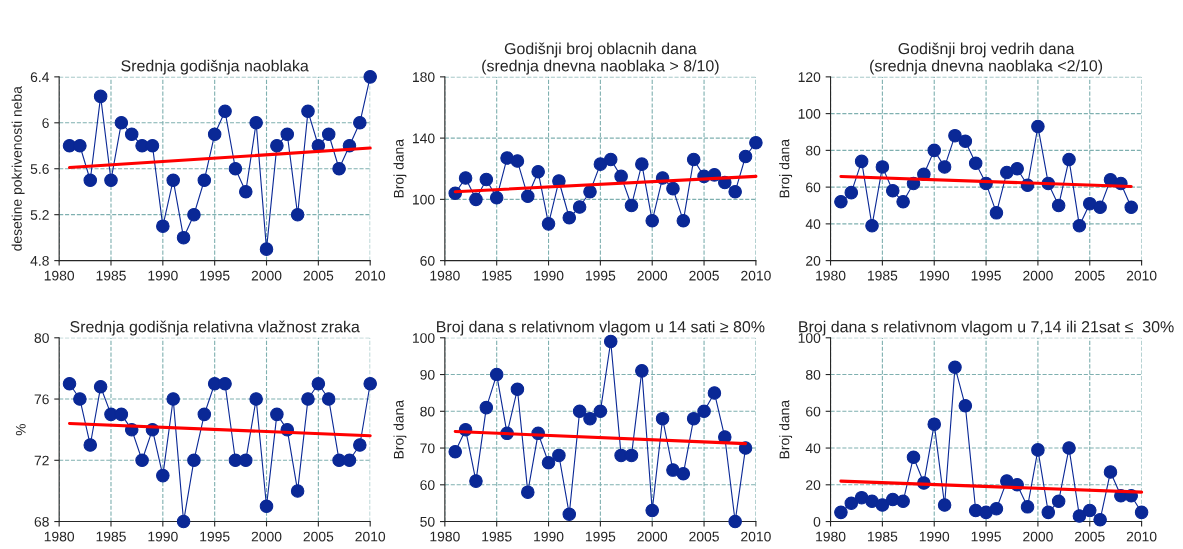 This screenshot has width=1183, height=549. I want to click on y-tick-label: 68, so click(41, 521).